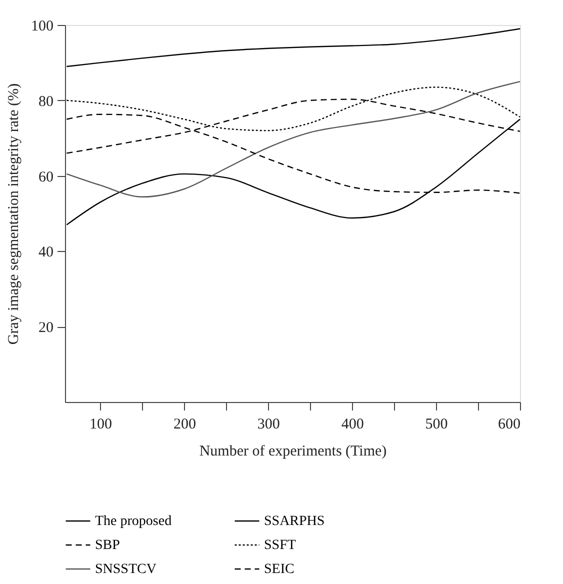  Describe the element at coordinates (133, 521) in the screenshot. I see `legend-label: The proposed` at that location.